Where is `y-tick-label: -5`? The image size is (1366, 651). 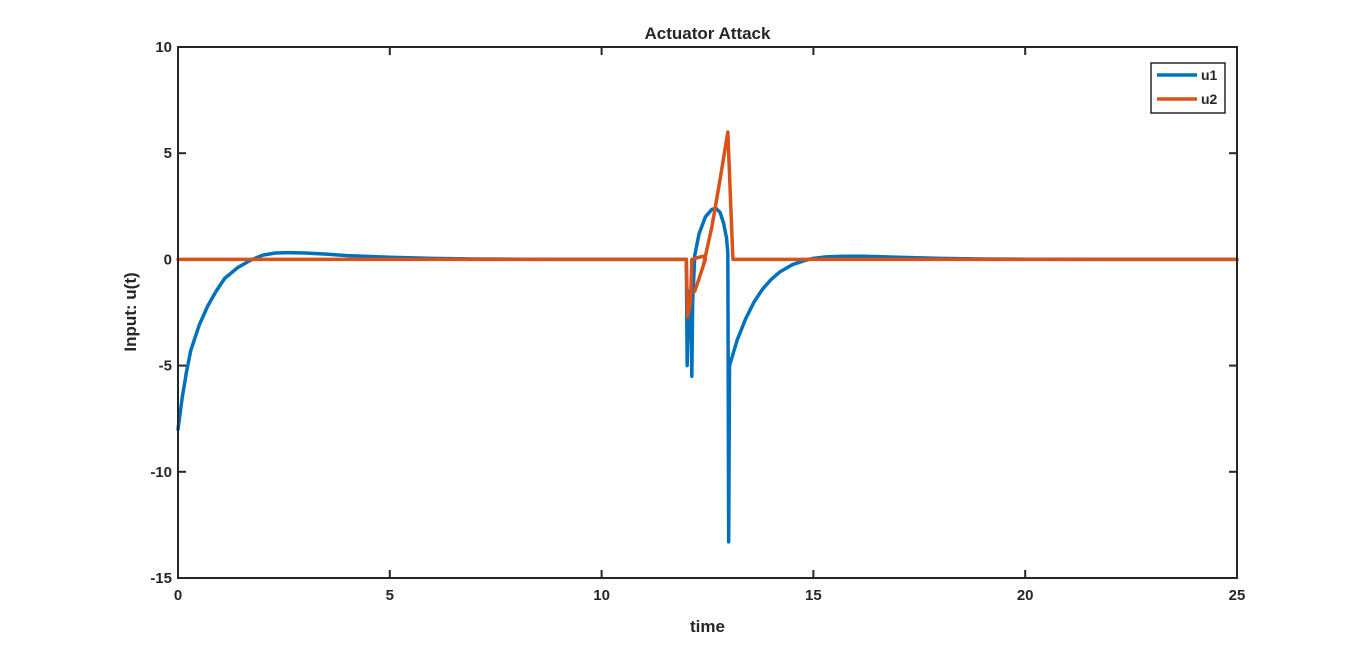
y-tick-label: -5 is located at coordinates (165, 366).